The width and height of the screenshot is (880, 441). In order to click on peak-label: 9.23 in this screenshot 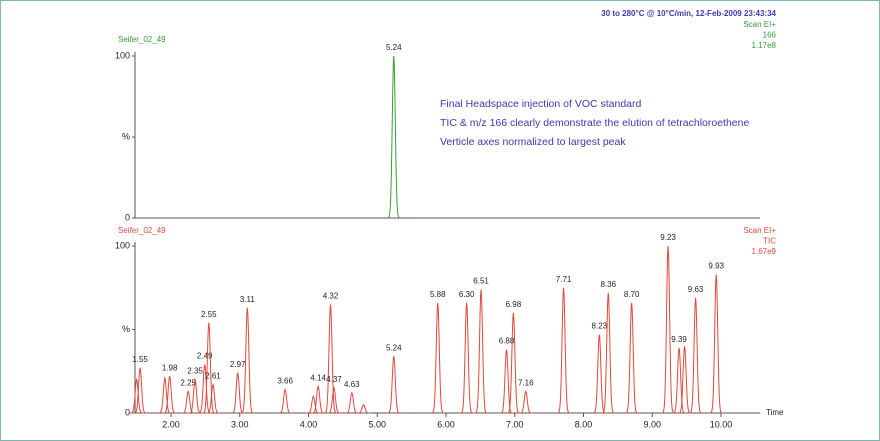, I will do `click(668, 237)`.